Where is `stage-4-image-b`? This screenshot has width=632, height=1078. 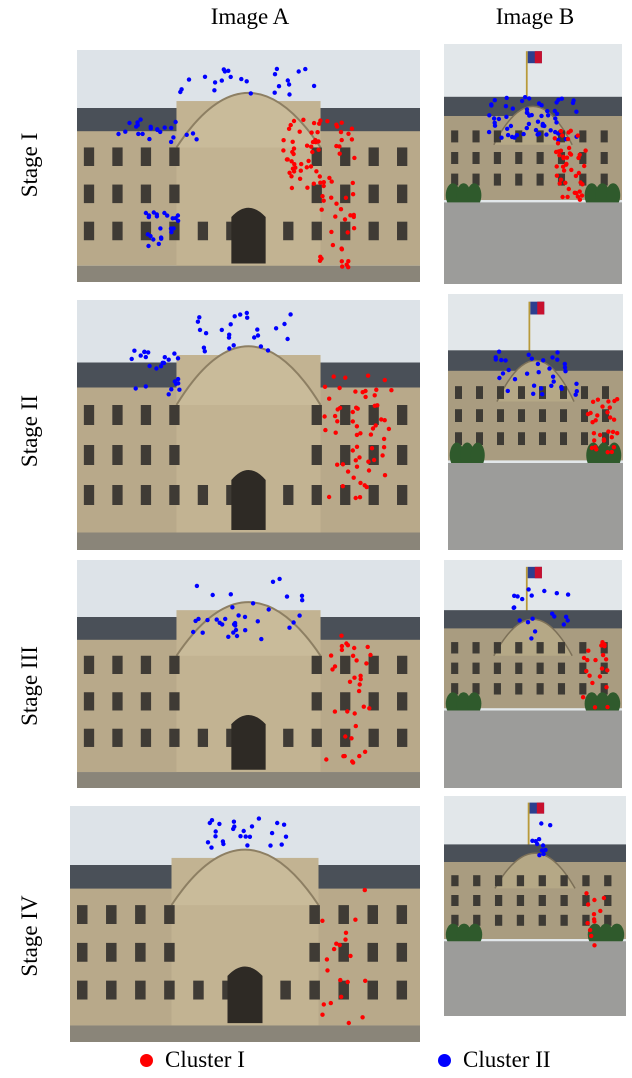
stage-4-image-b is located at coordinates (535, 906).